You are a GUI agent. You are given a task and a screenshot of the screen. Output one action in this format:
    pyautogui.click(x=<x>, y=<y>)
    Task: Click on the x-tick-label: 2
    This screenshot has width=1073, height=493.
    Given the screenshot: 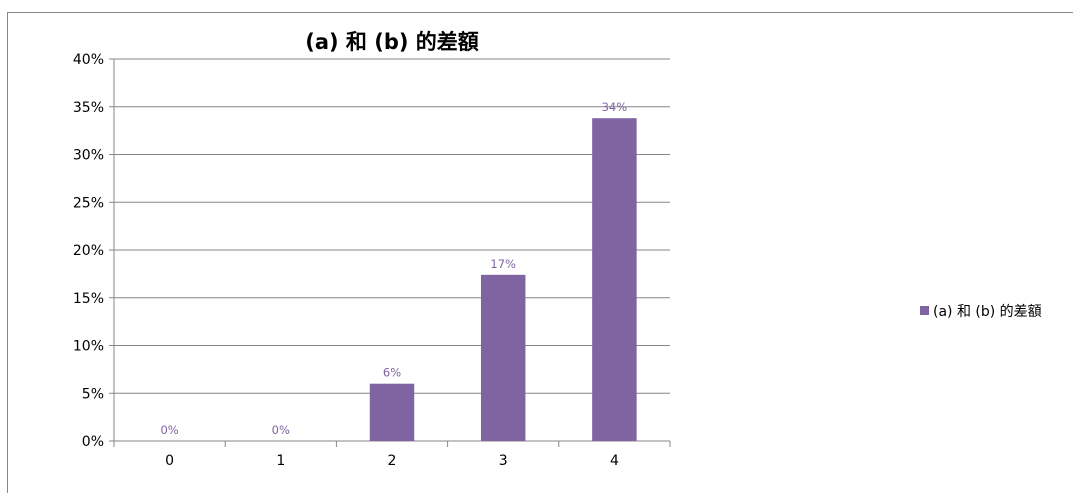 What is the action you would take?
    pyautogui.click(x=392, y=461)
    